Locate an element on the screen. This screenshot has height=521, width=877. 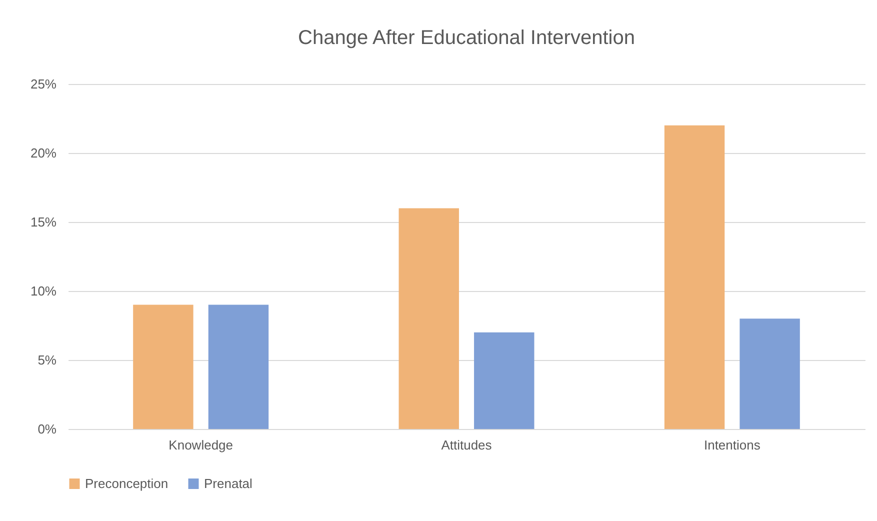
legend-label: Prenatal is located at coordinates (228, 483).